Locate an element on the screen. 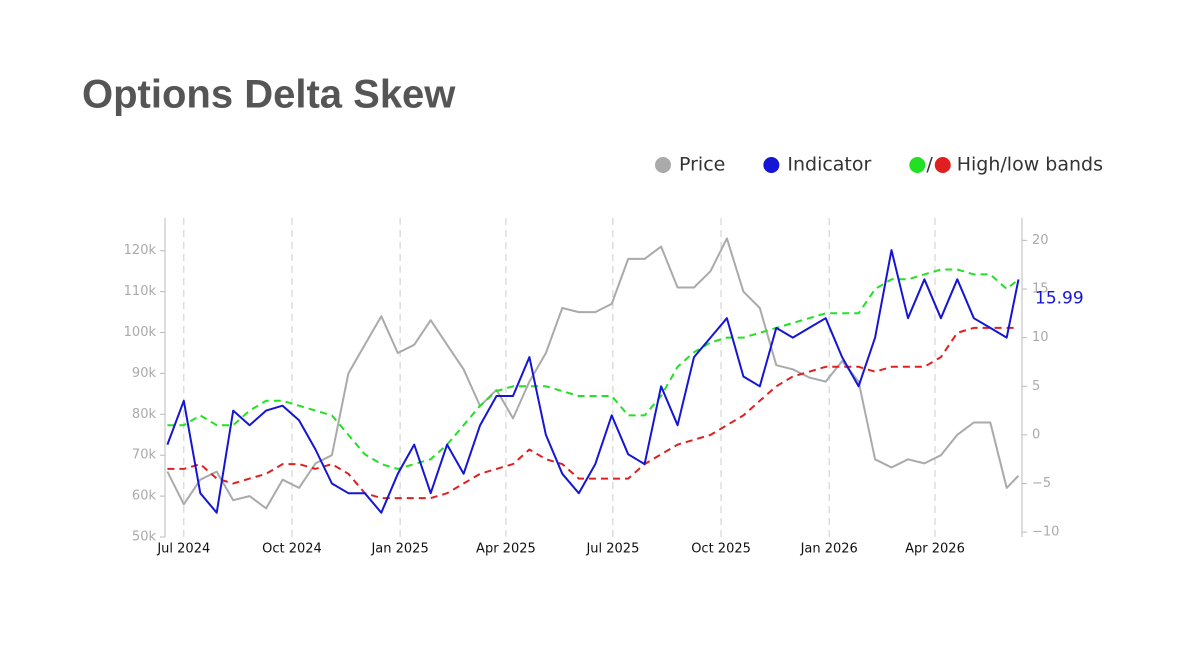 The height and width of the screenshot is (650, 1200). y2-tick-label: 5 is located at coordinates (1036, 386).